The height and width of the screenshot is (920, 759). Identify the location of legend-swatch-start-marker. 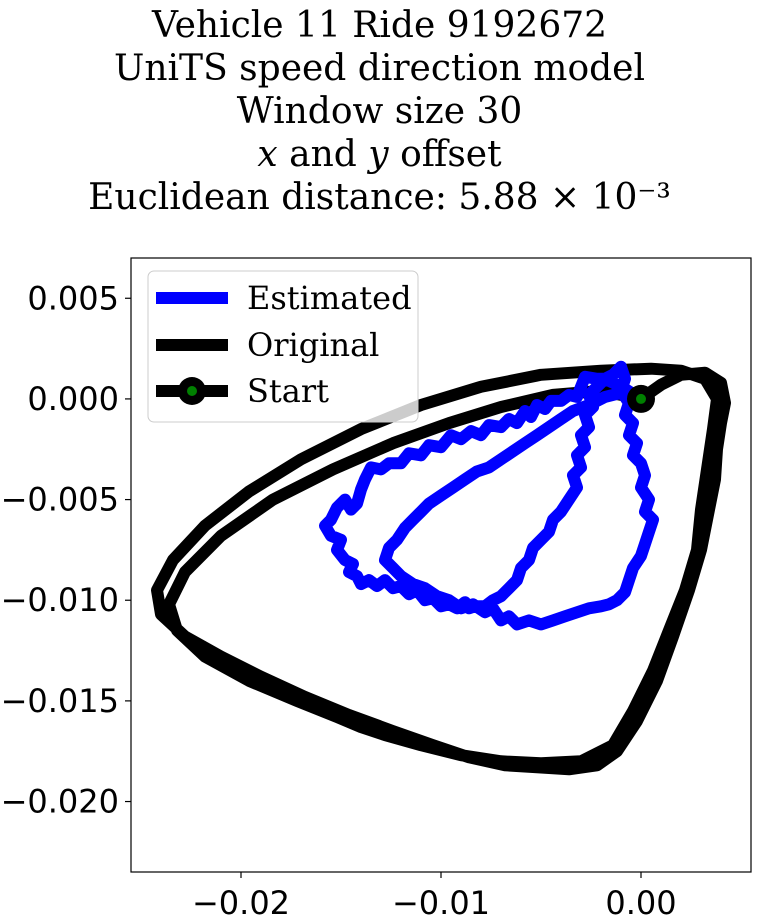
(192, 391).